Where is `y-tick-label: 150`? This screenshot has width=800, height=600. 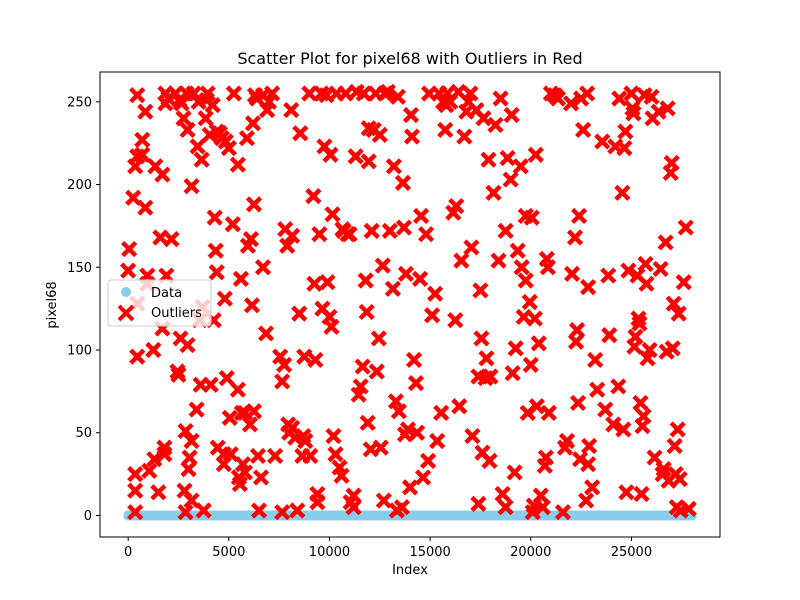 y-tick-label: 150 is located at coordinates (79, 268).